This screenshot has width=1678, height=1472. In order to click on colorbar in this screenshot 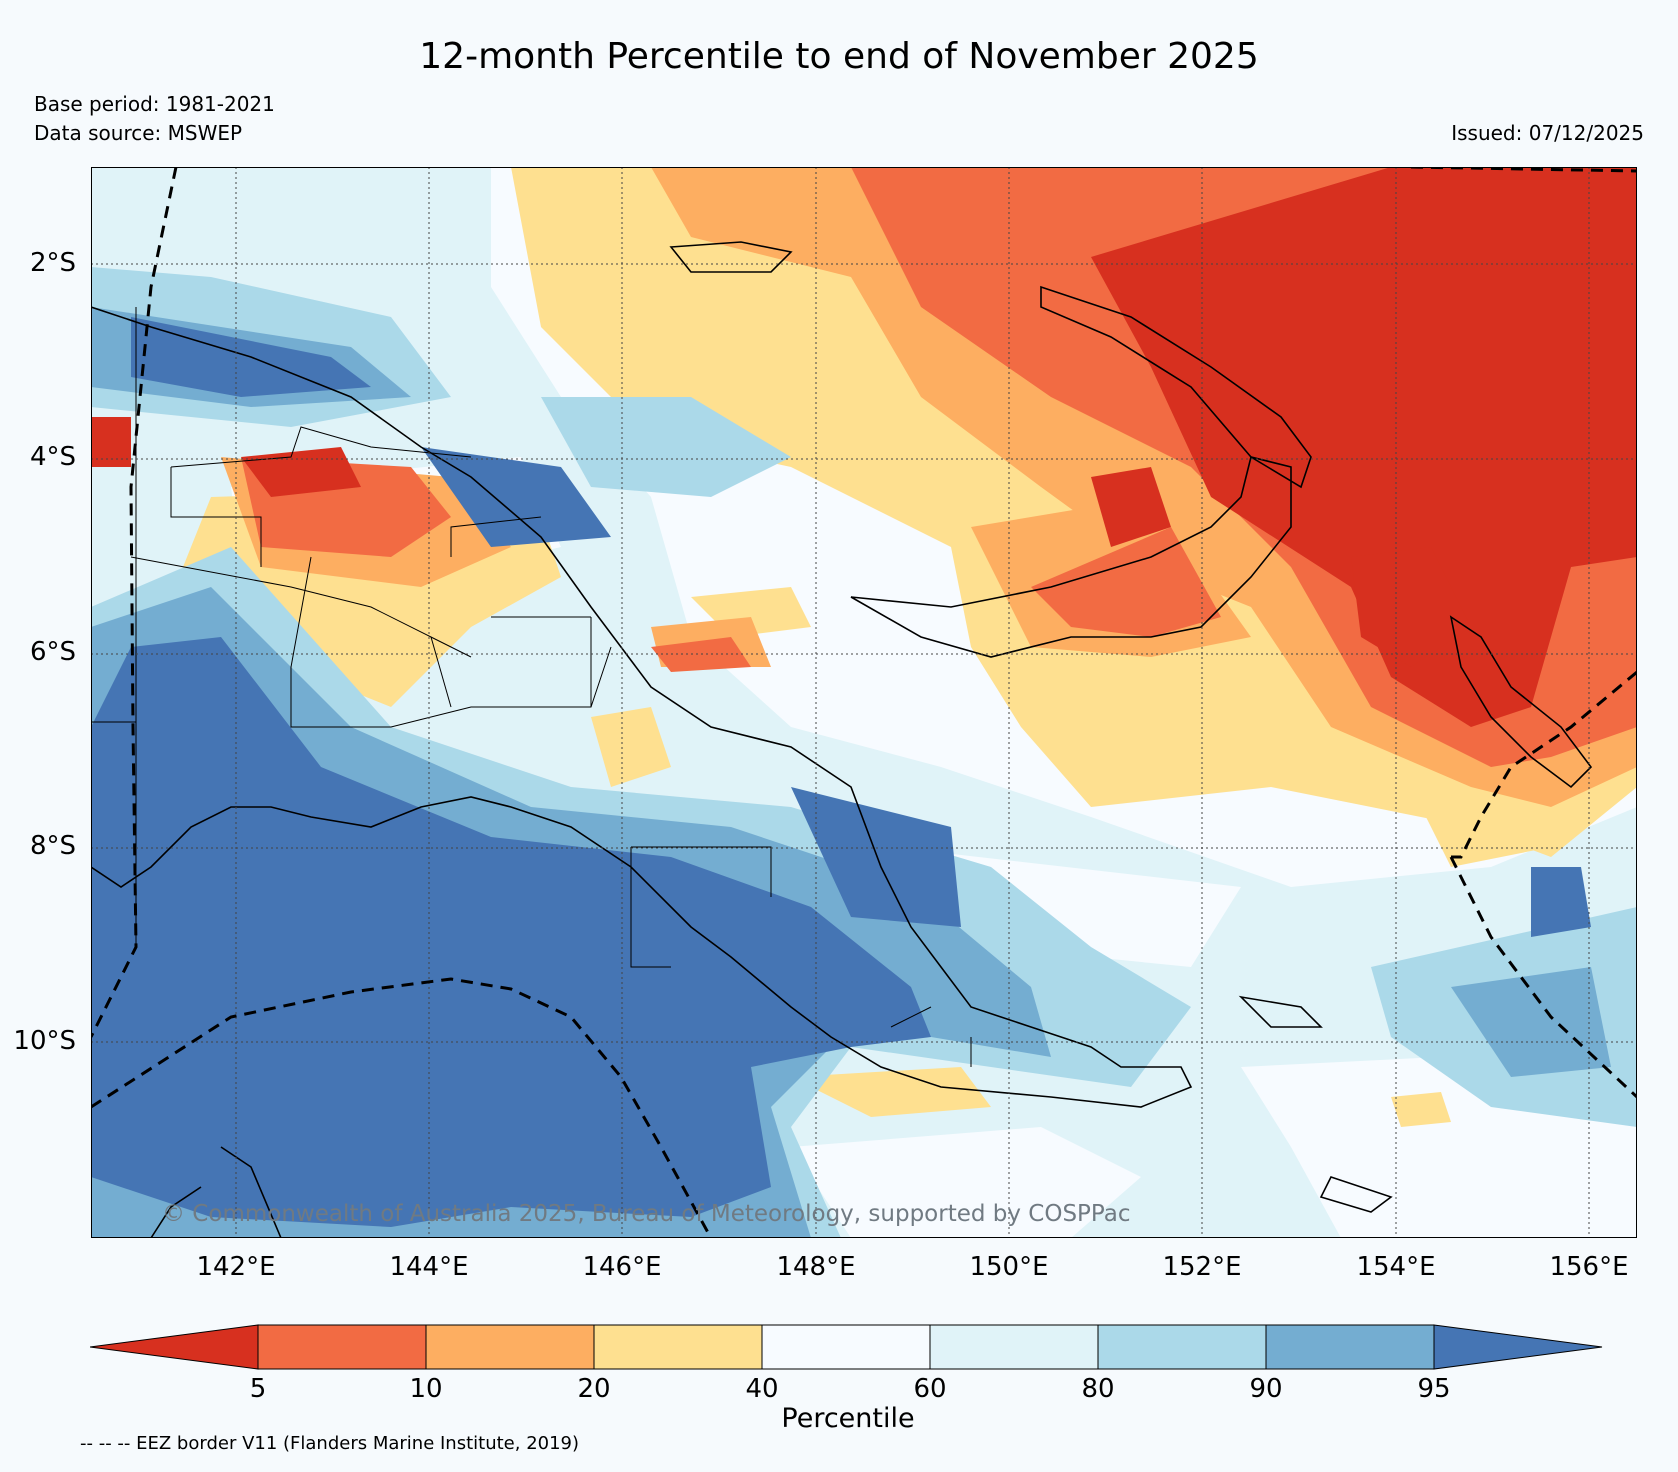, I will do `click(846, 1347)`.